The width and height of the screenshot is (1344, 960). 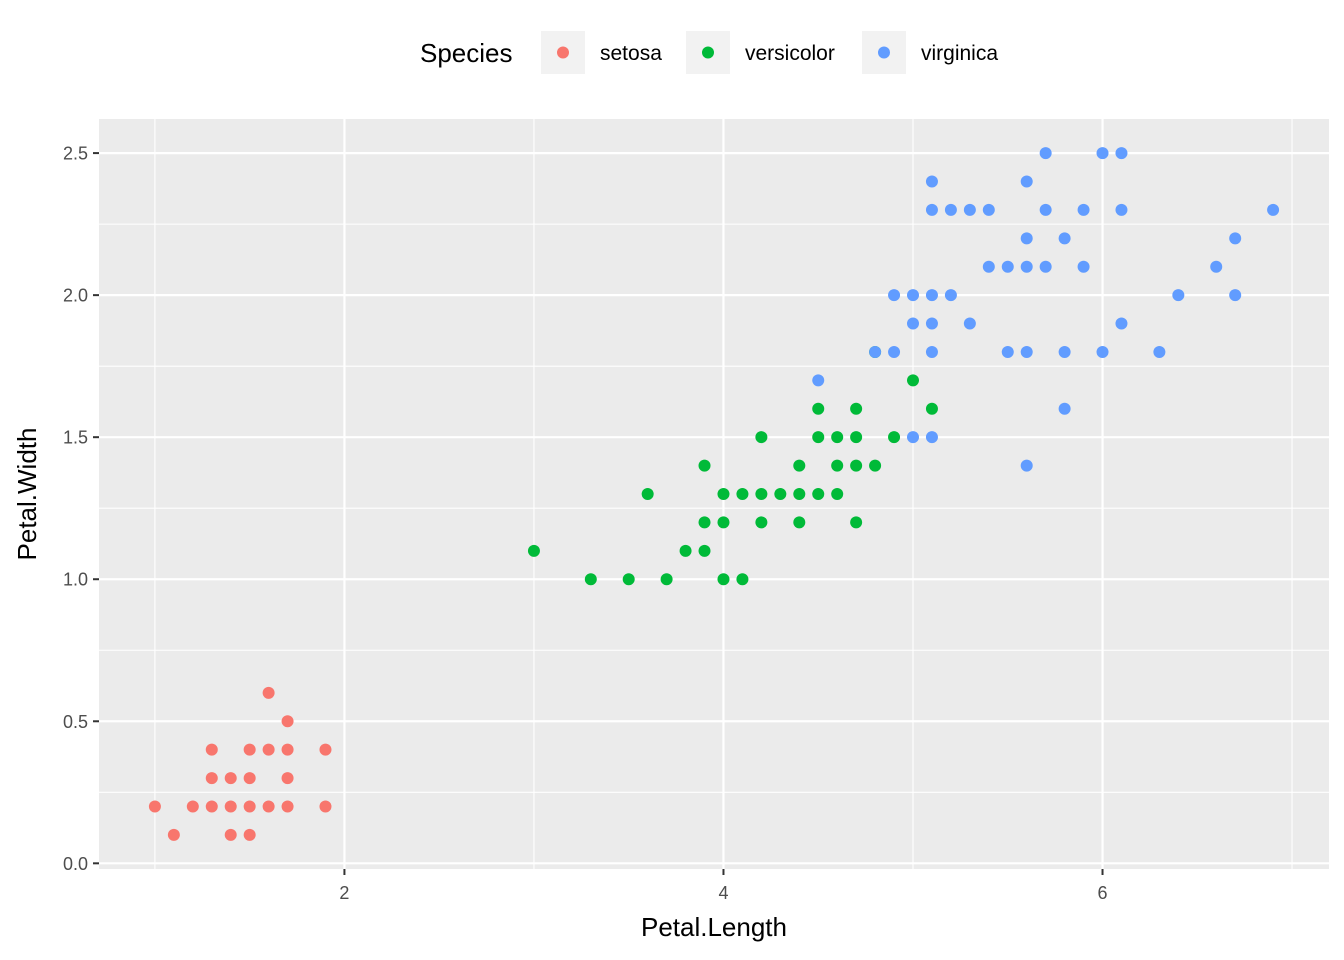 I want to click on y-axis: 0.0 0.5 1.0 1.5 2.0 2.5, so click(x=81, y=509).